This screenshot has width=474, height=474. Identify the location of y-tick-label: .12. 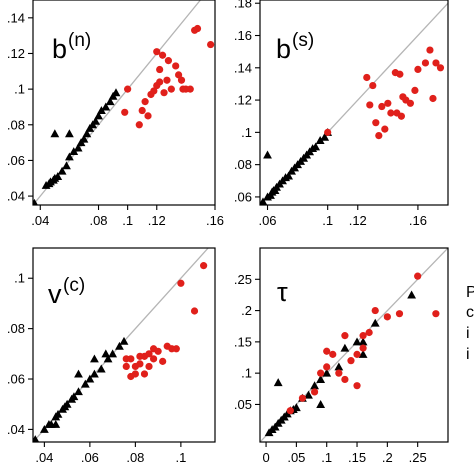
(16, 53).